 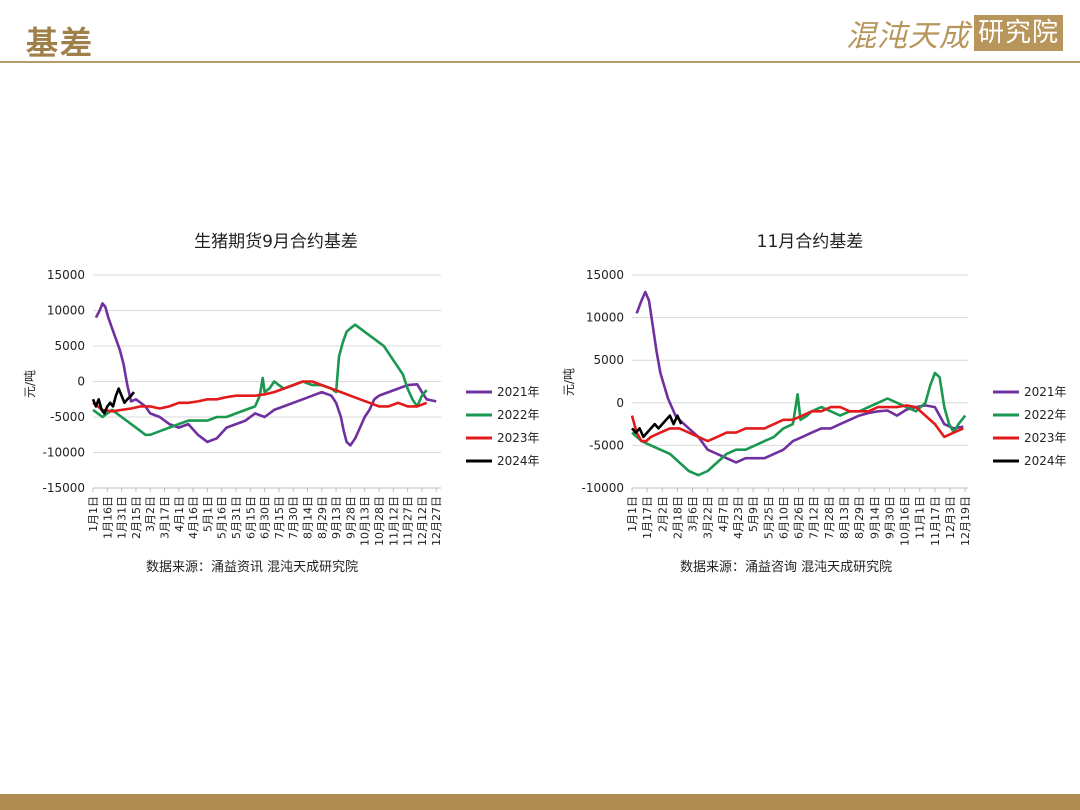 I want to click on x-tick-label: 3月22日, so click(x=708, y=517).